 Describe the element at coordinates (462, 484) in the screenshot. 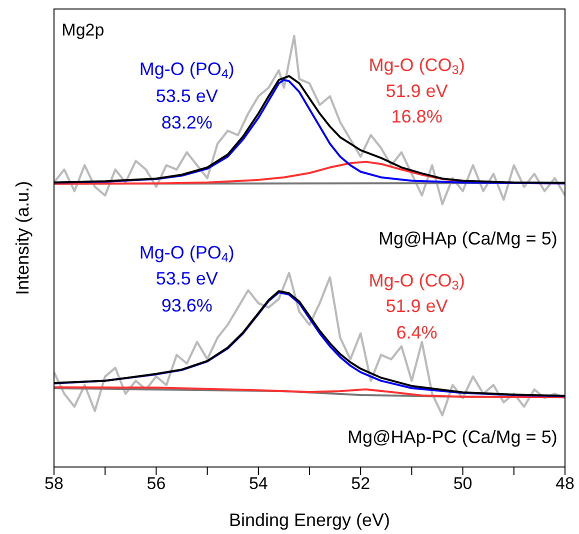

I see `x-tick-label: 50` at that location.